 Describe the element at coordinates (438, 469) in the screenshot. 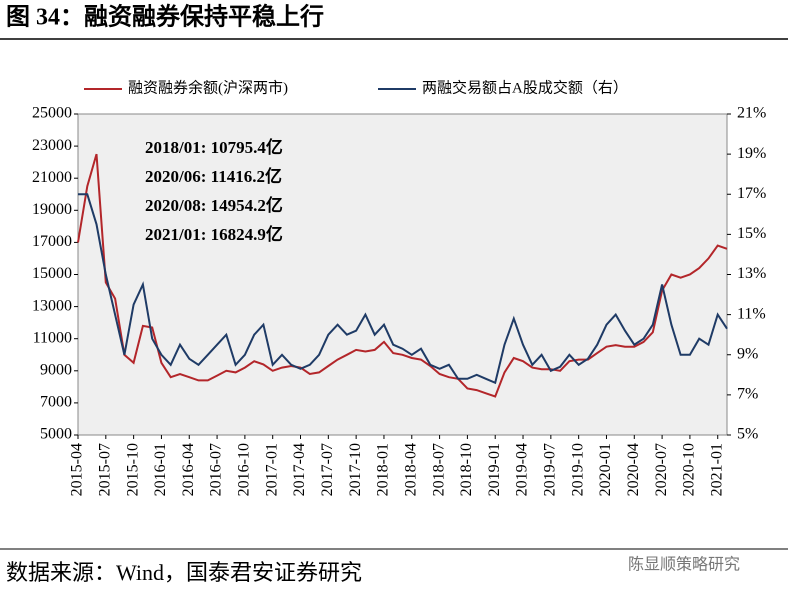

I see `x-tick-label: 2018-07` at that location.